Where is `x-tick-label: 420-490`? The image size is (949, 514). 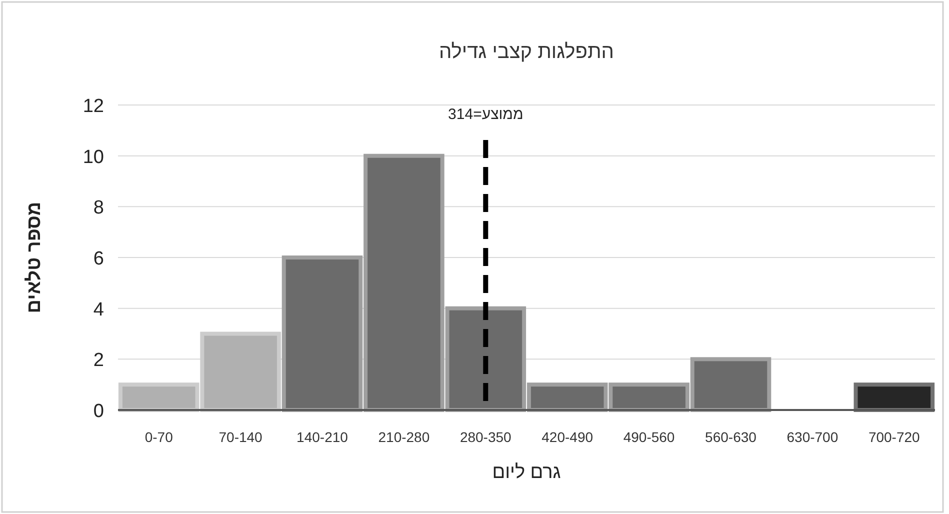 x-tick-label: 420-490 is located at coordinates (568, 437).